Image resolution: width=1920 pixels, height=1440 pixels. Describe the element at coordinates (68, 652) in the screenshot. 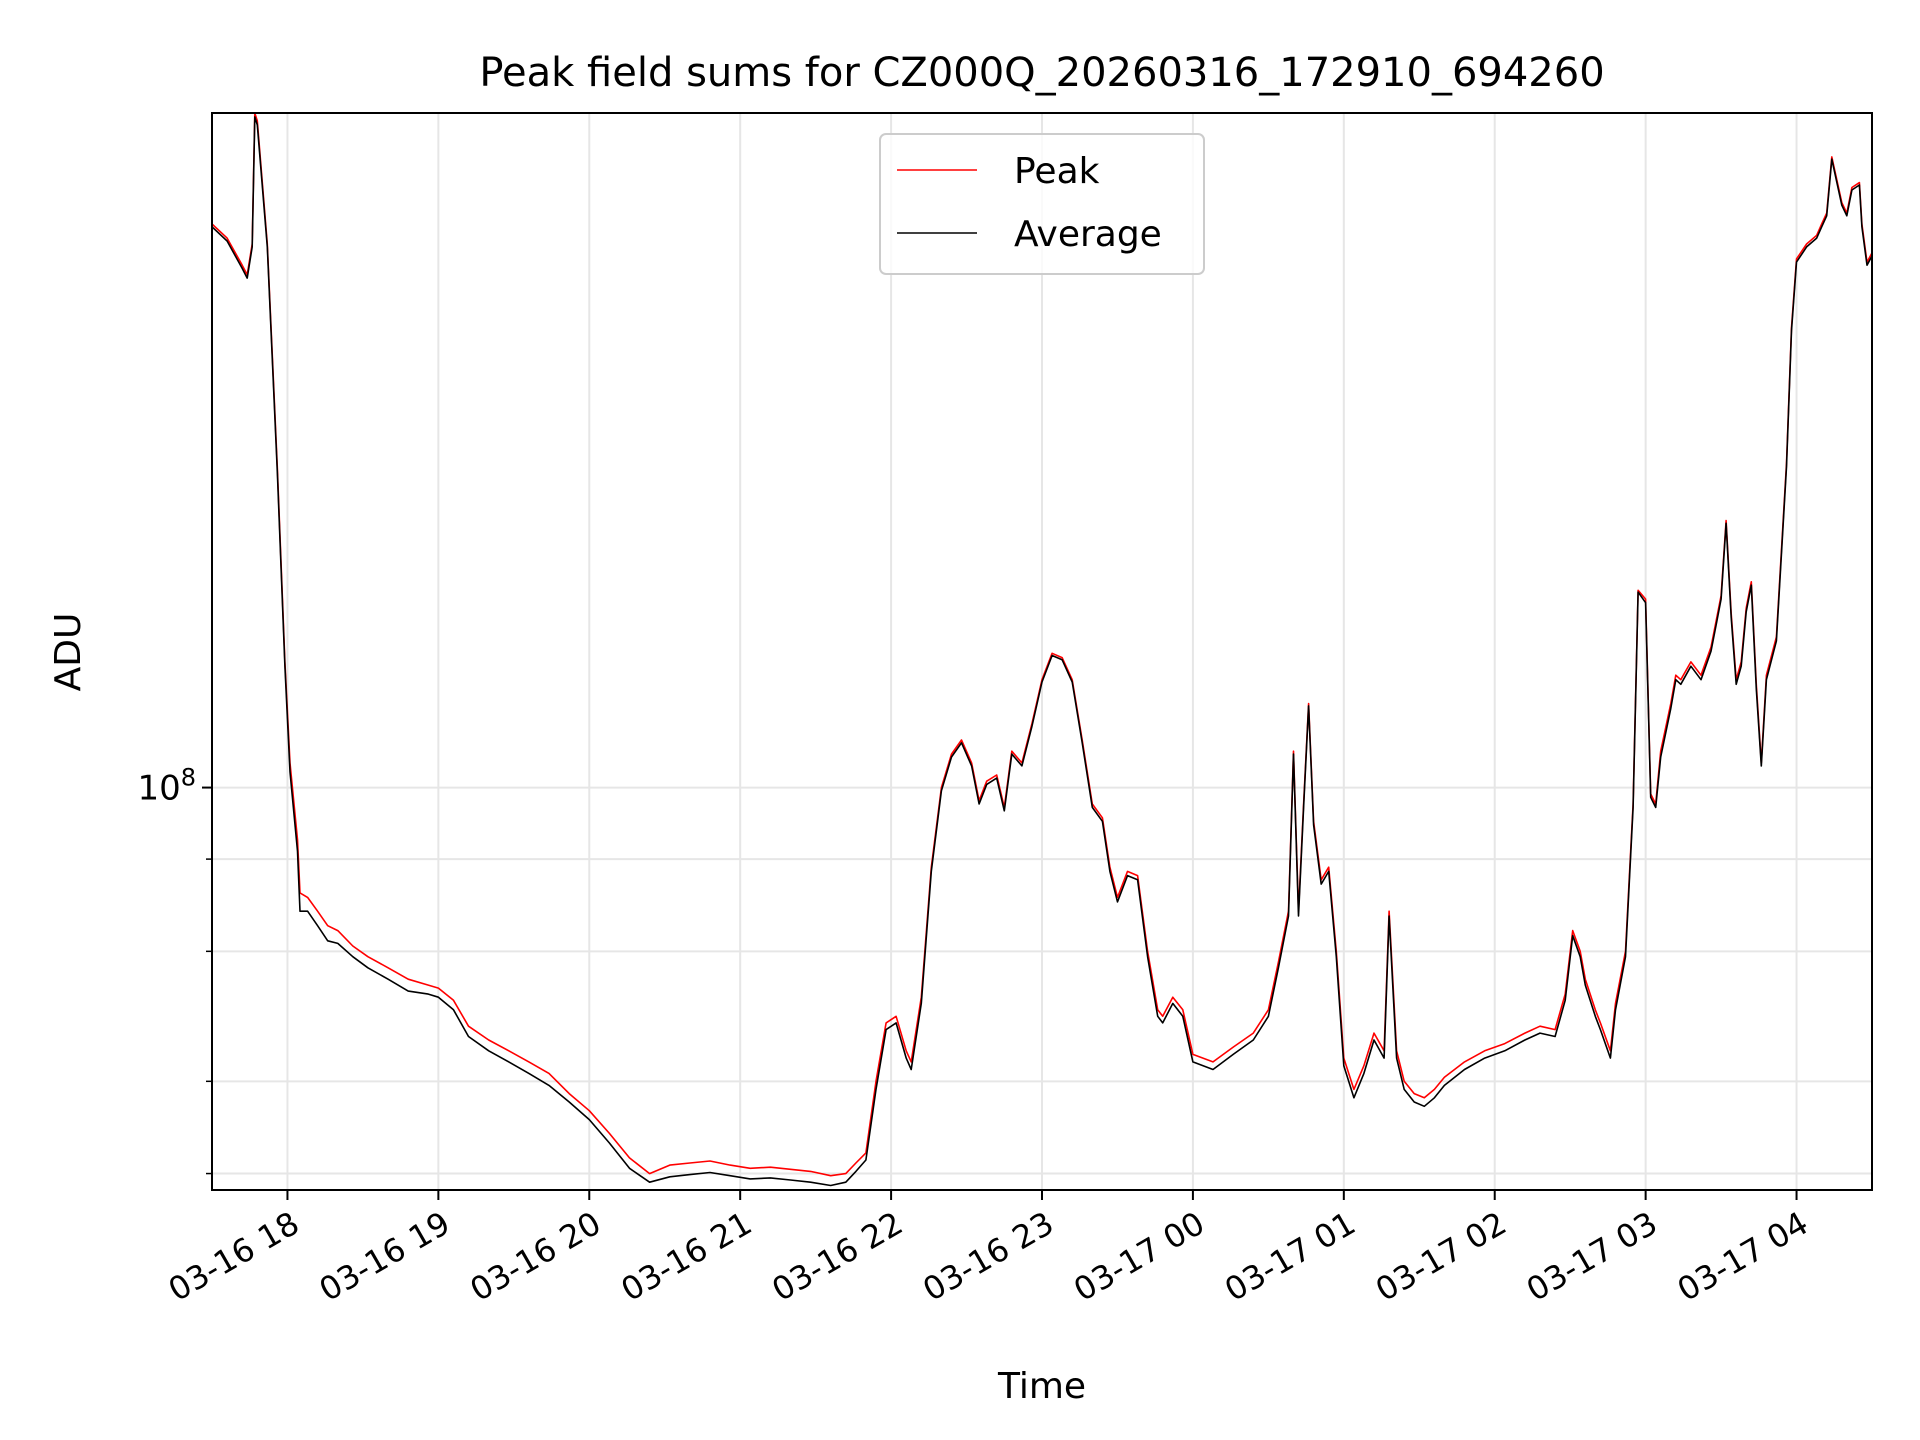

I see `y-axis-label: ADU` at that location.